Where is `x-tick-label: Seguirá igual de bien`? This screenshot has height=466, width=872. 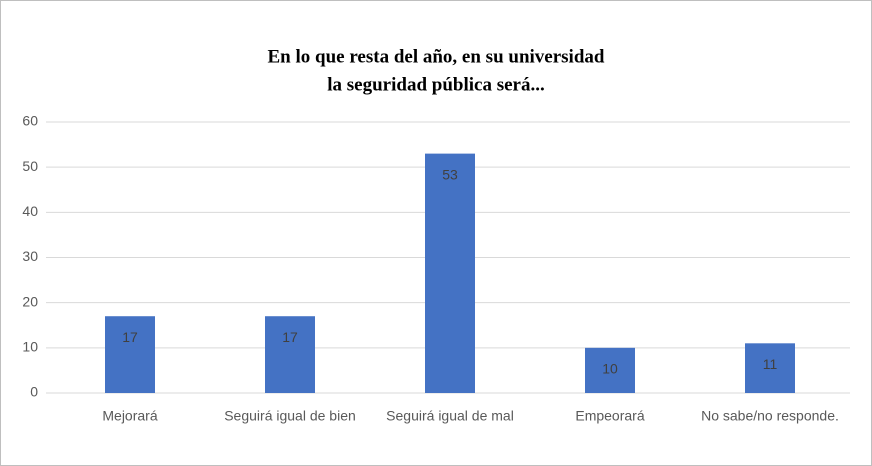
x-tick-label: Seguirá igual de bien is located at coordinates (290, 416).